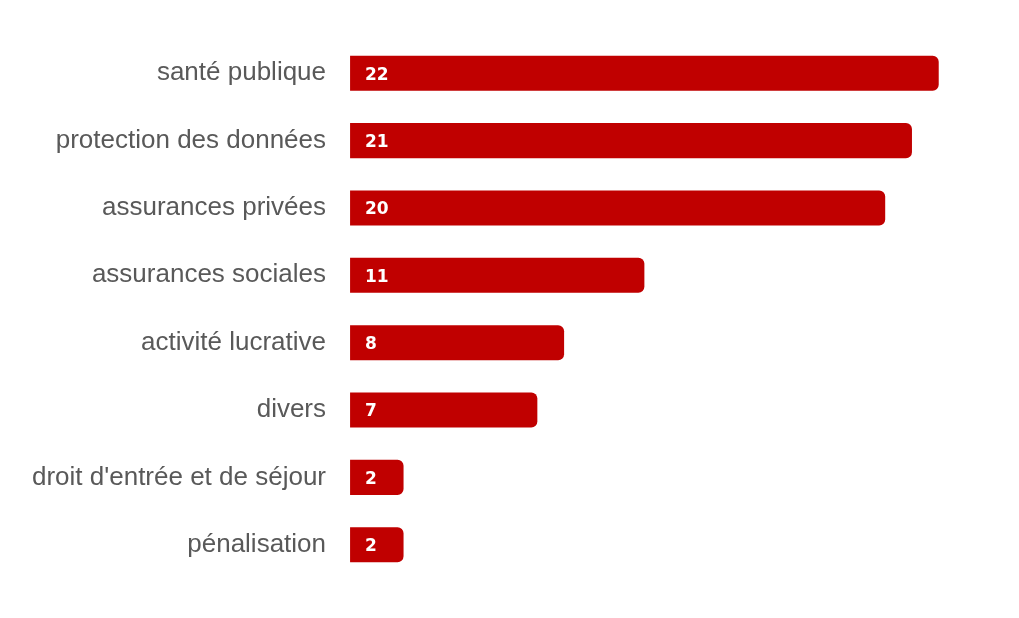 This screenshot has height=618, width=1019. What do you see at coordinates (209, 273) in the screenshot?
I see `y-tick-label: assurances sociales` at bounding box center [209, 273].